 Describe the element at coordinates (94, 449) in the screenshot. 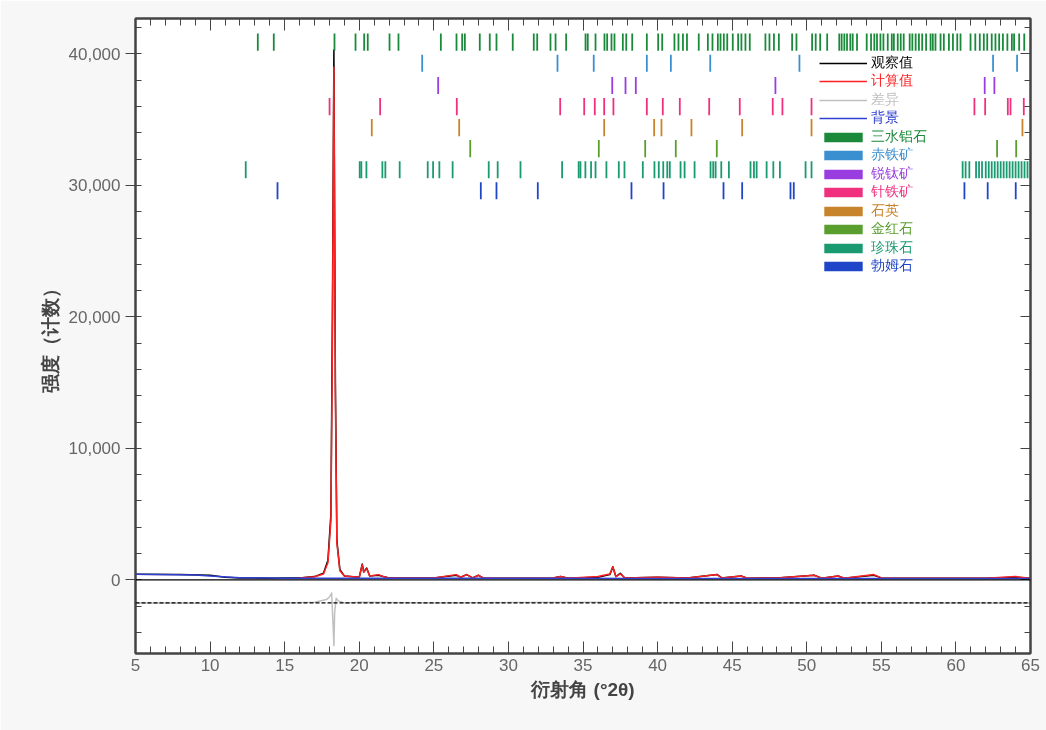

I see `y-tick-label: 10,000` at that location.